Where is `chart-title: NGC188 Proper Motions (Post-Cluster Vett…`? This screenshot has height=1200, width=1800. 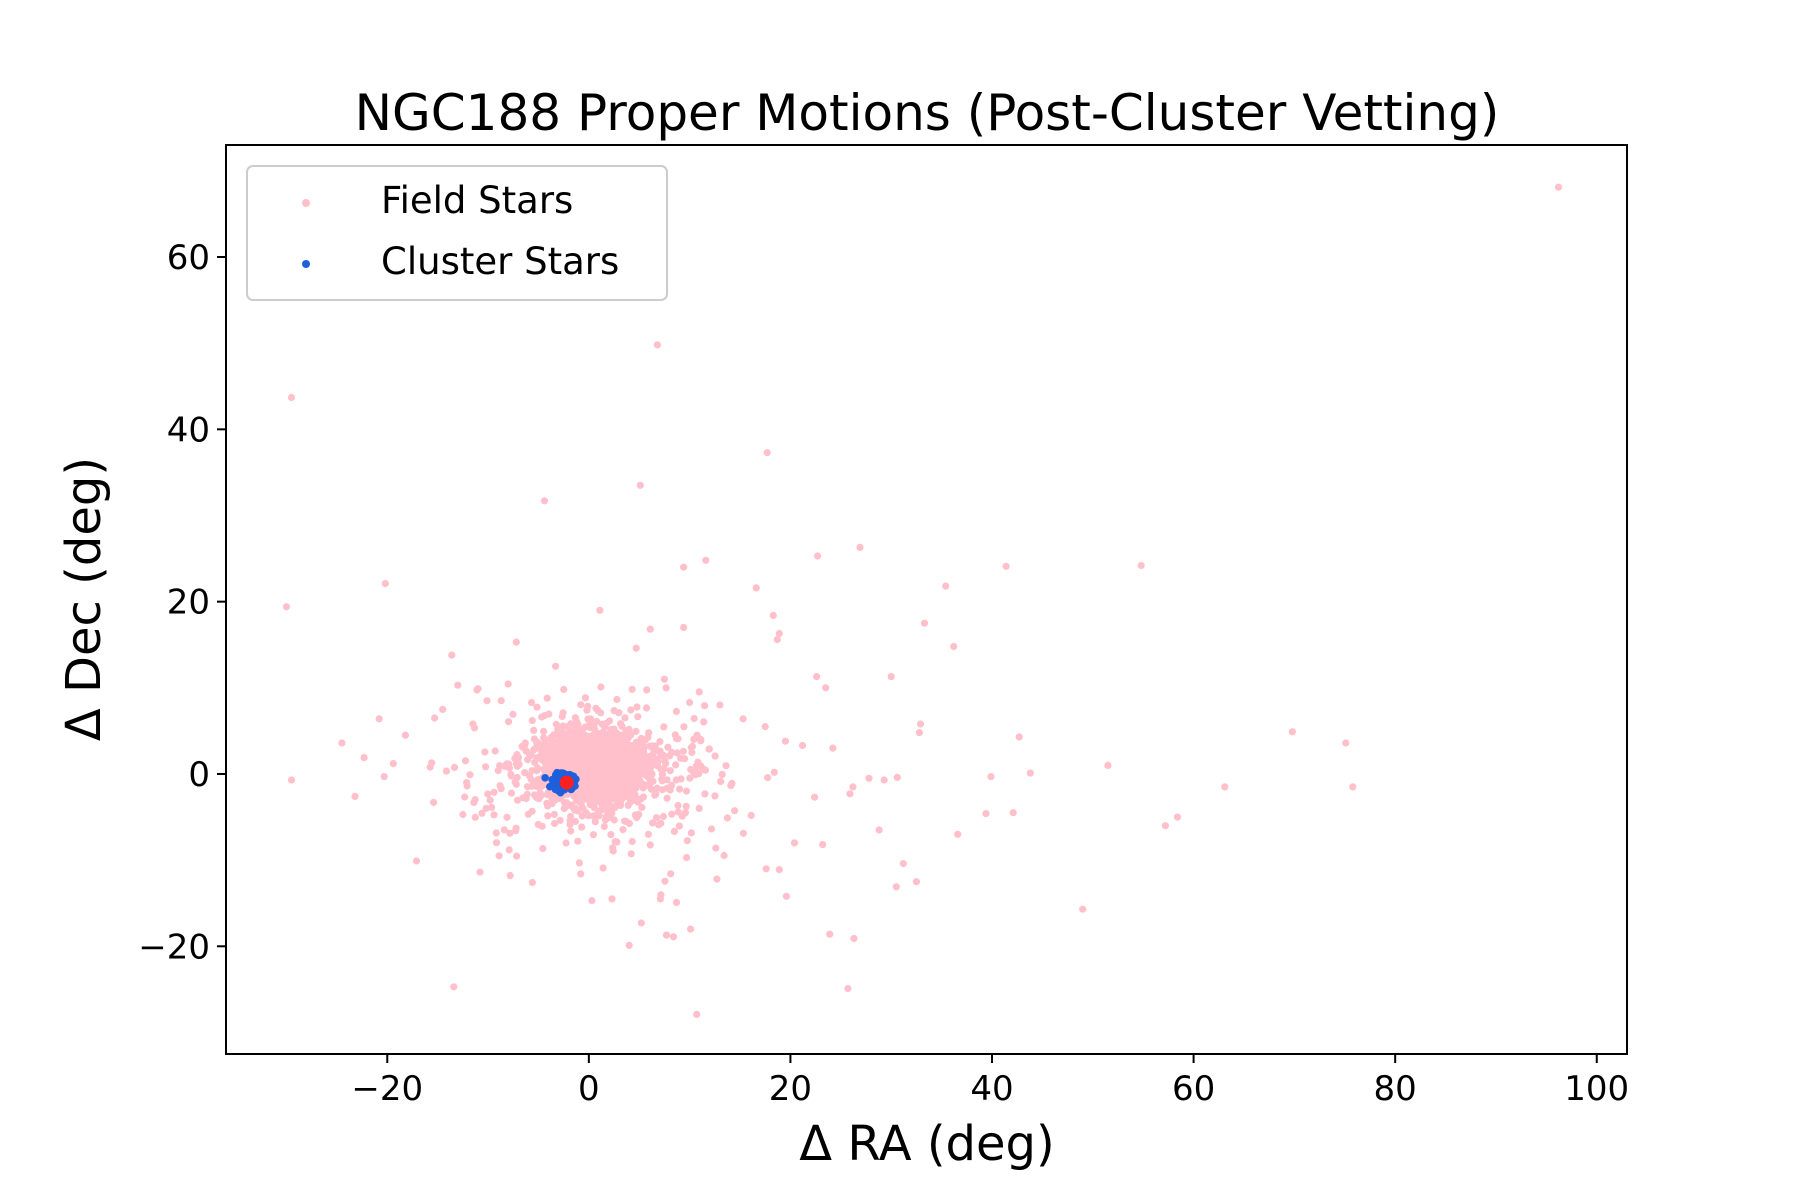 chart-title: NGC188 Proper Motions (Post-Cluster Vett… is located at coordinates (927, 113).